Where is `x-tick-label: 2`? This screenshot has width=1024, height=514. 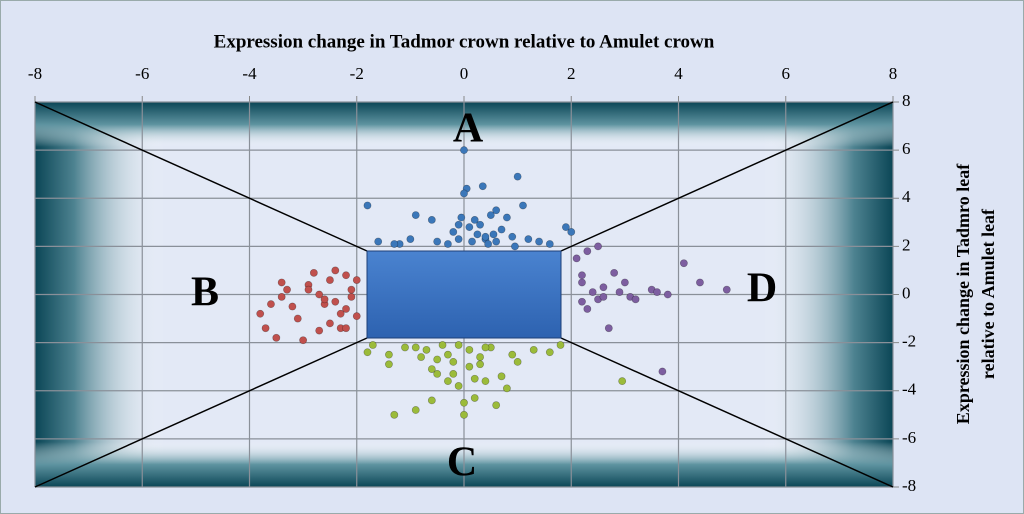
x-tick-label: 2 is located at coordinates (571, 73).